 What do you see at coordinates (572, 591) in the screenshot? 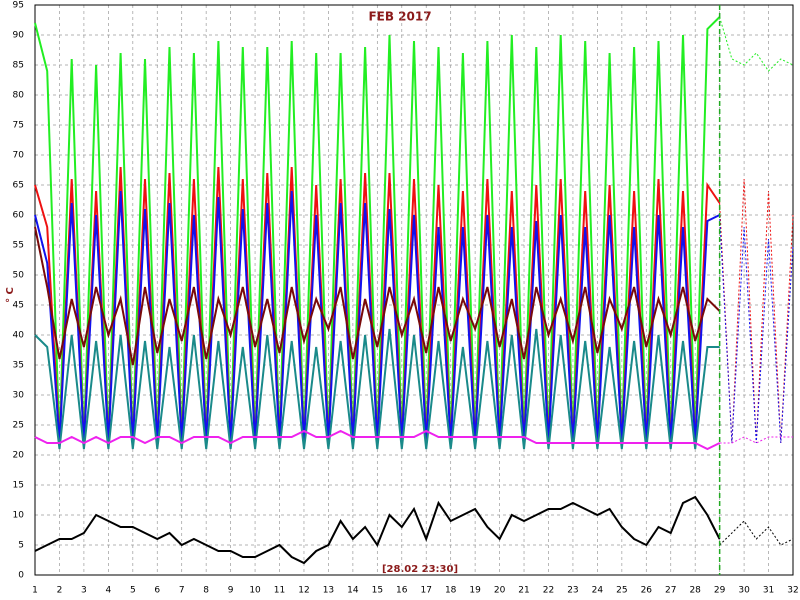
I see `x-tick-label: 23` at bounding box center [572, 591].